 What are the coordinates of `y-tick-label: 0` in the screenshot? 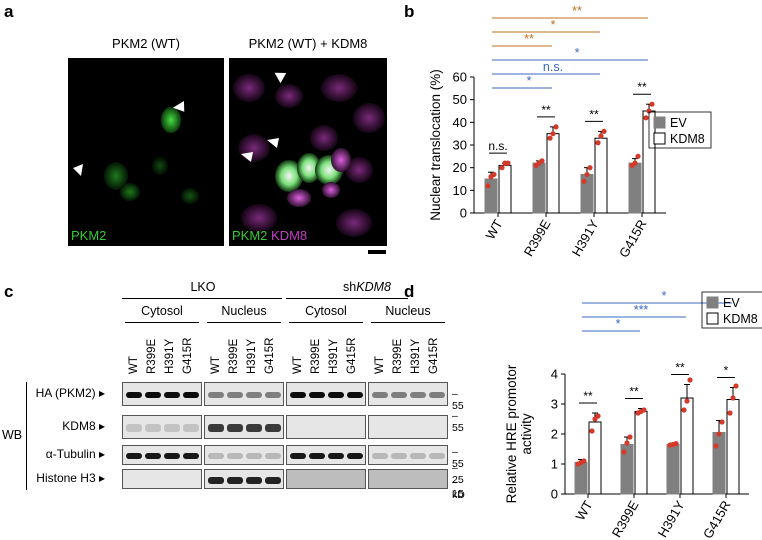 It's located at (554, 494).